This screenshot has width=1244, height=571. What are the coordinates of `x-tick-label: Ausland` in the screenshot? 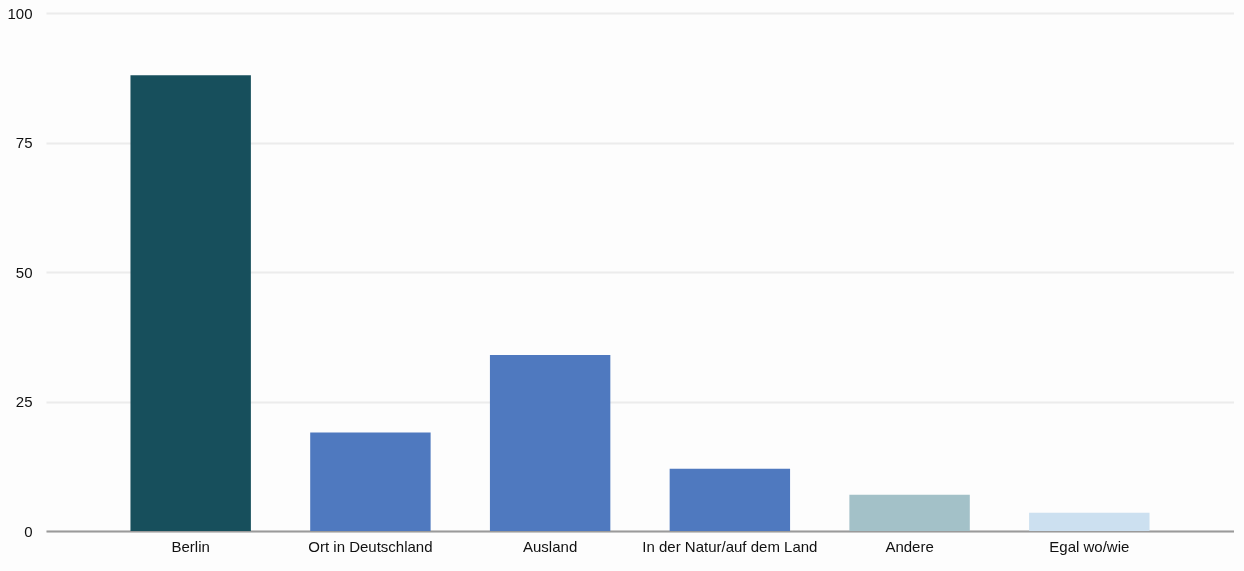 It's located at (550, 546).